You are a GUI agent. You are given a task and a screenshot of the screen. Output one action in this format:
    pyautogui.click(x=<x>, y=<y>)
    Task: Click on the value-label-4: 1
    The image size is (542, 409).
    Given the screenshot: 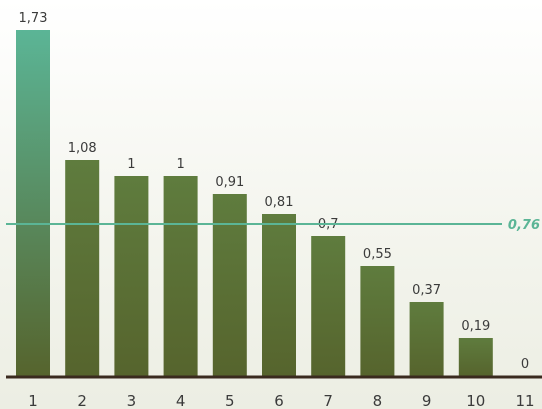 What is the action you would take?
    pyautogui.click(x=180, y=164)
    